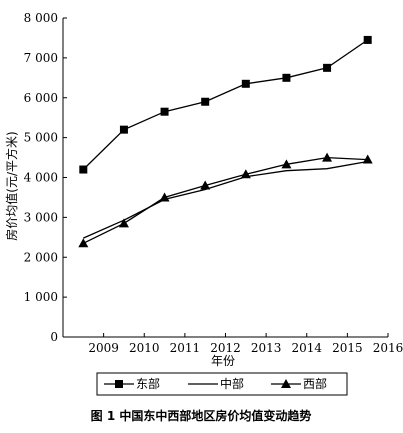  I want to click on y-tick-label: 5 000, so click(41, 138).